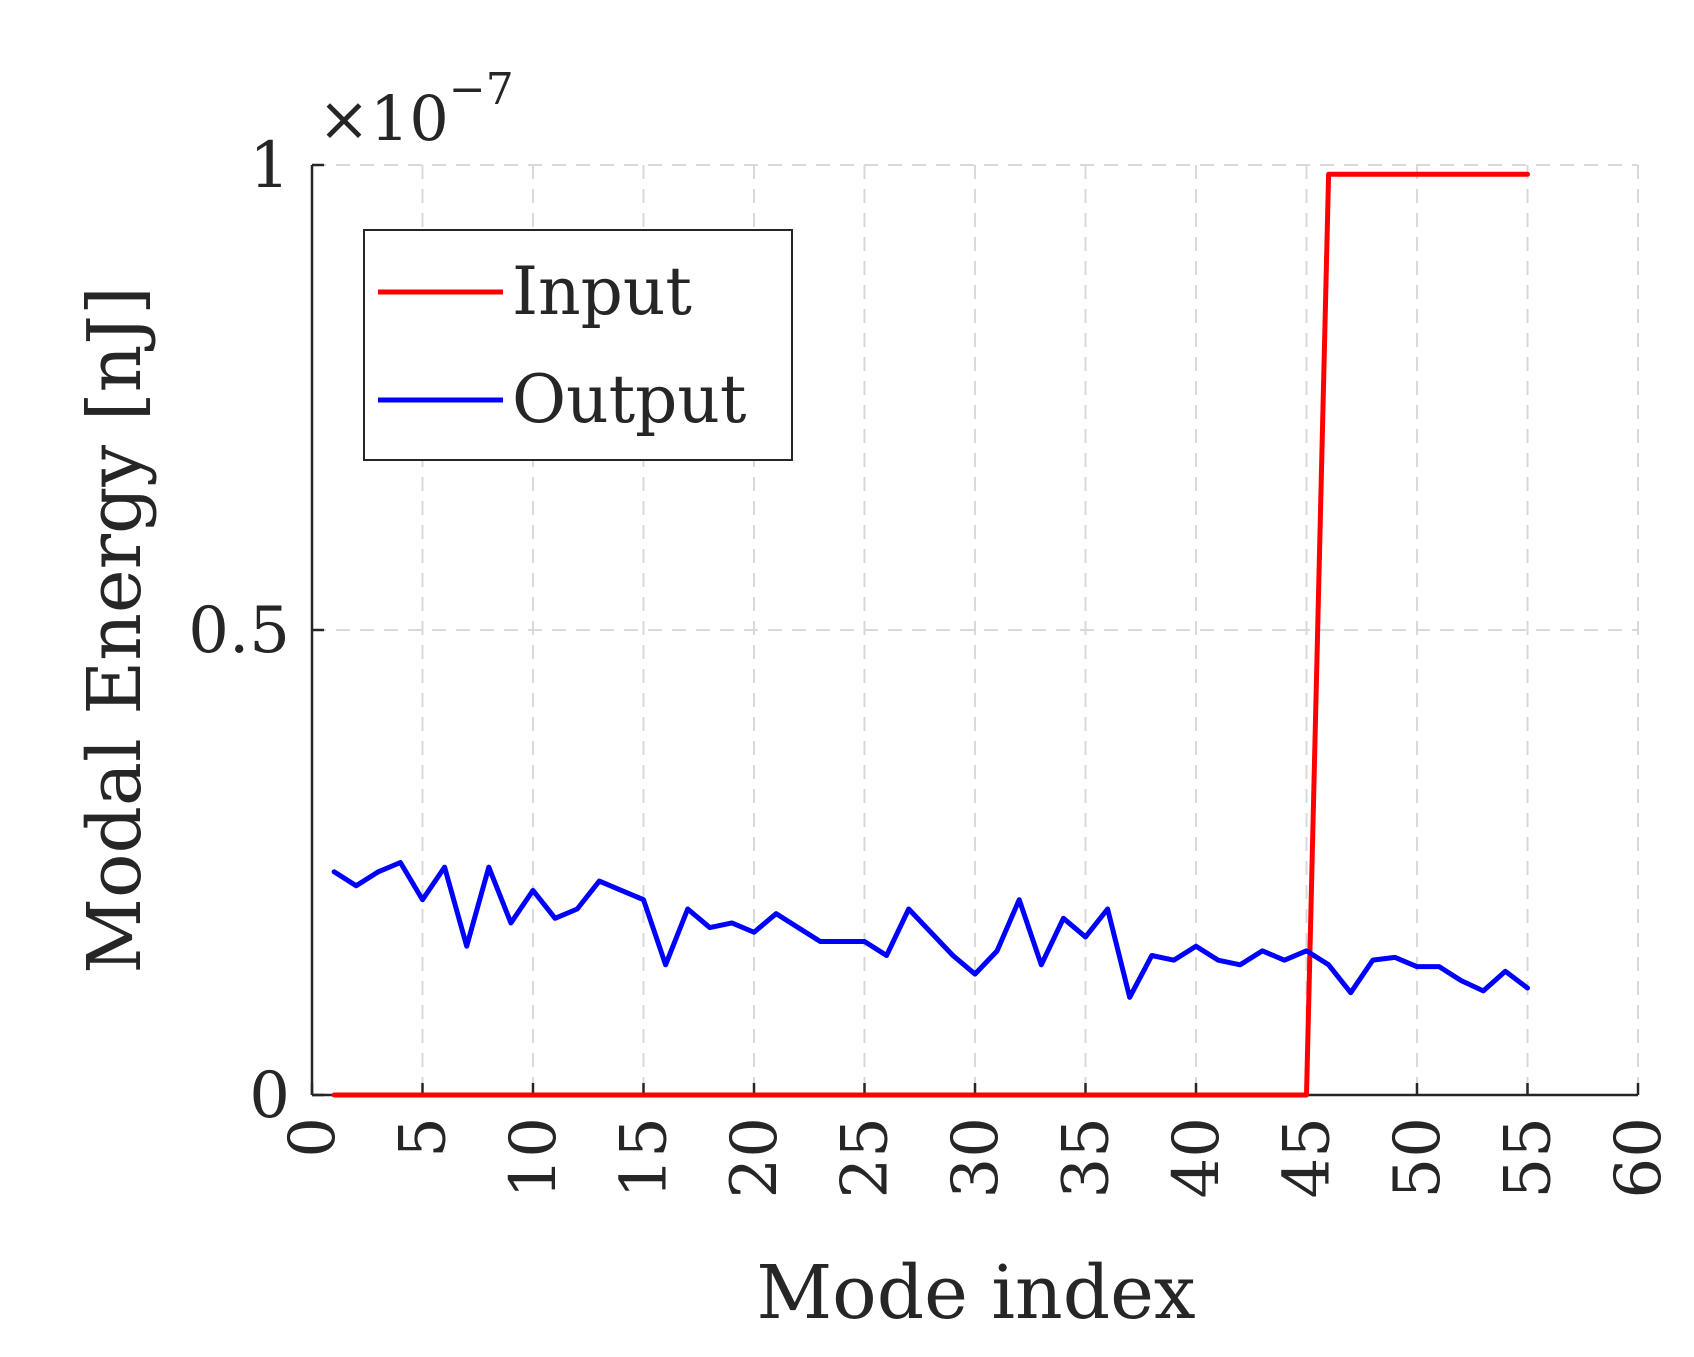 This screenshot has height=1357, width=1694. Describe the element at coordinates (239, 631) in the screenshot. I see `y-tick-label-0.5: 0.5` at that location.